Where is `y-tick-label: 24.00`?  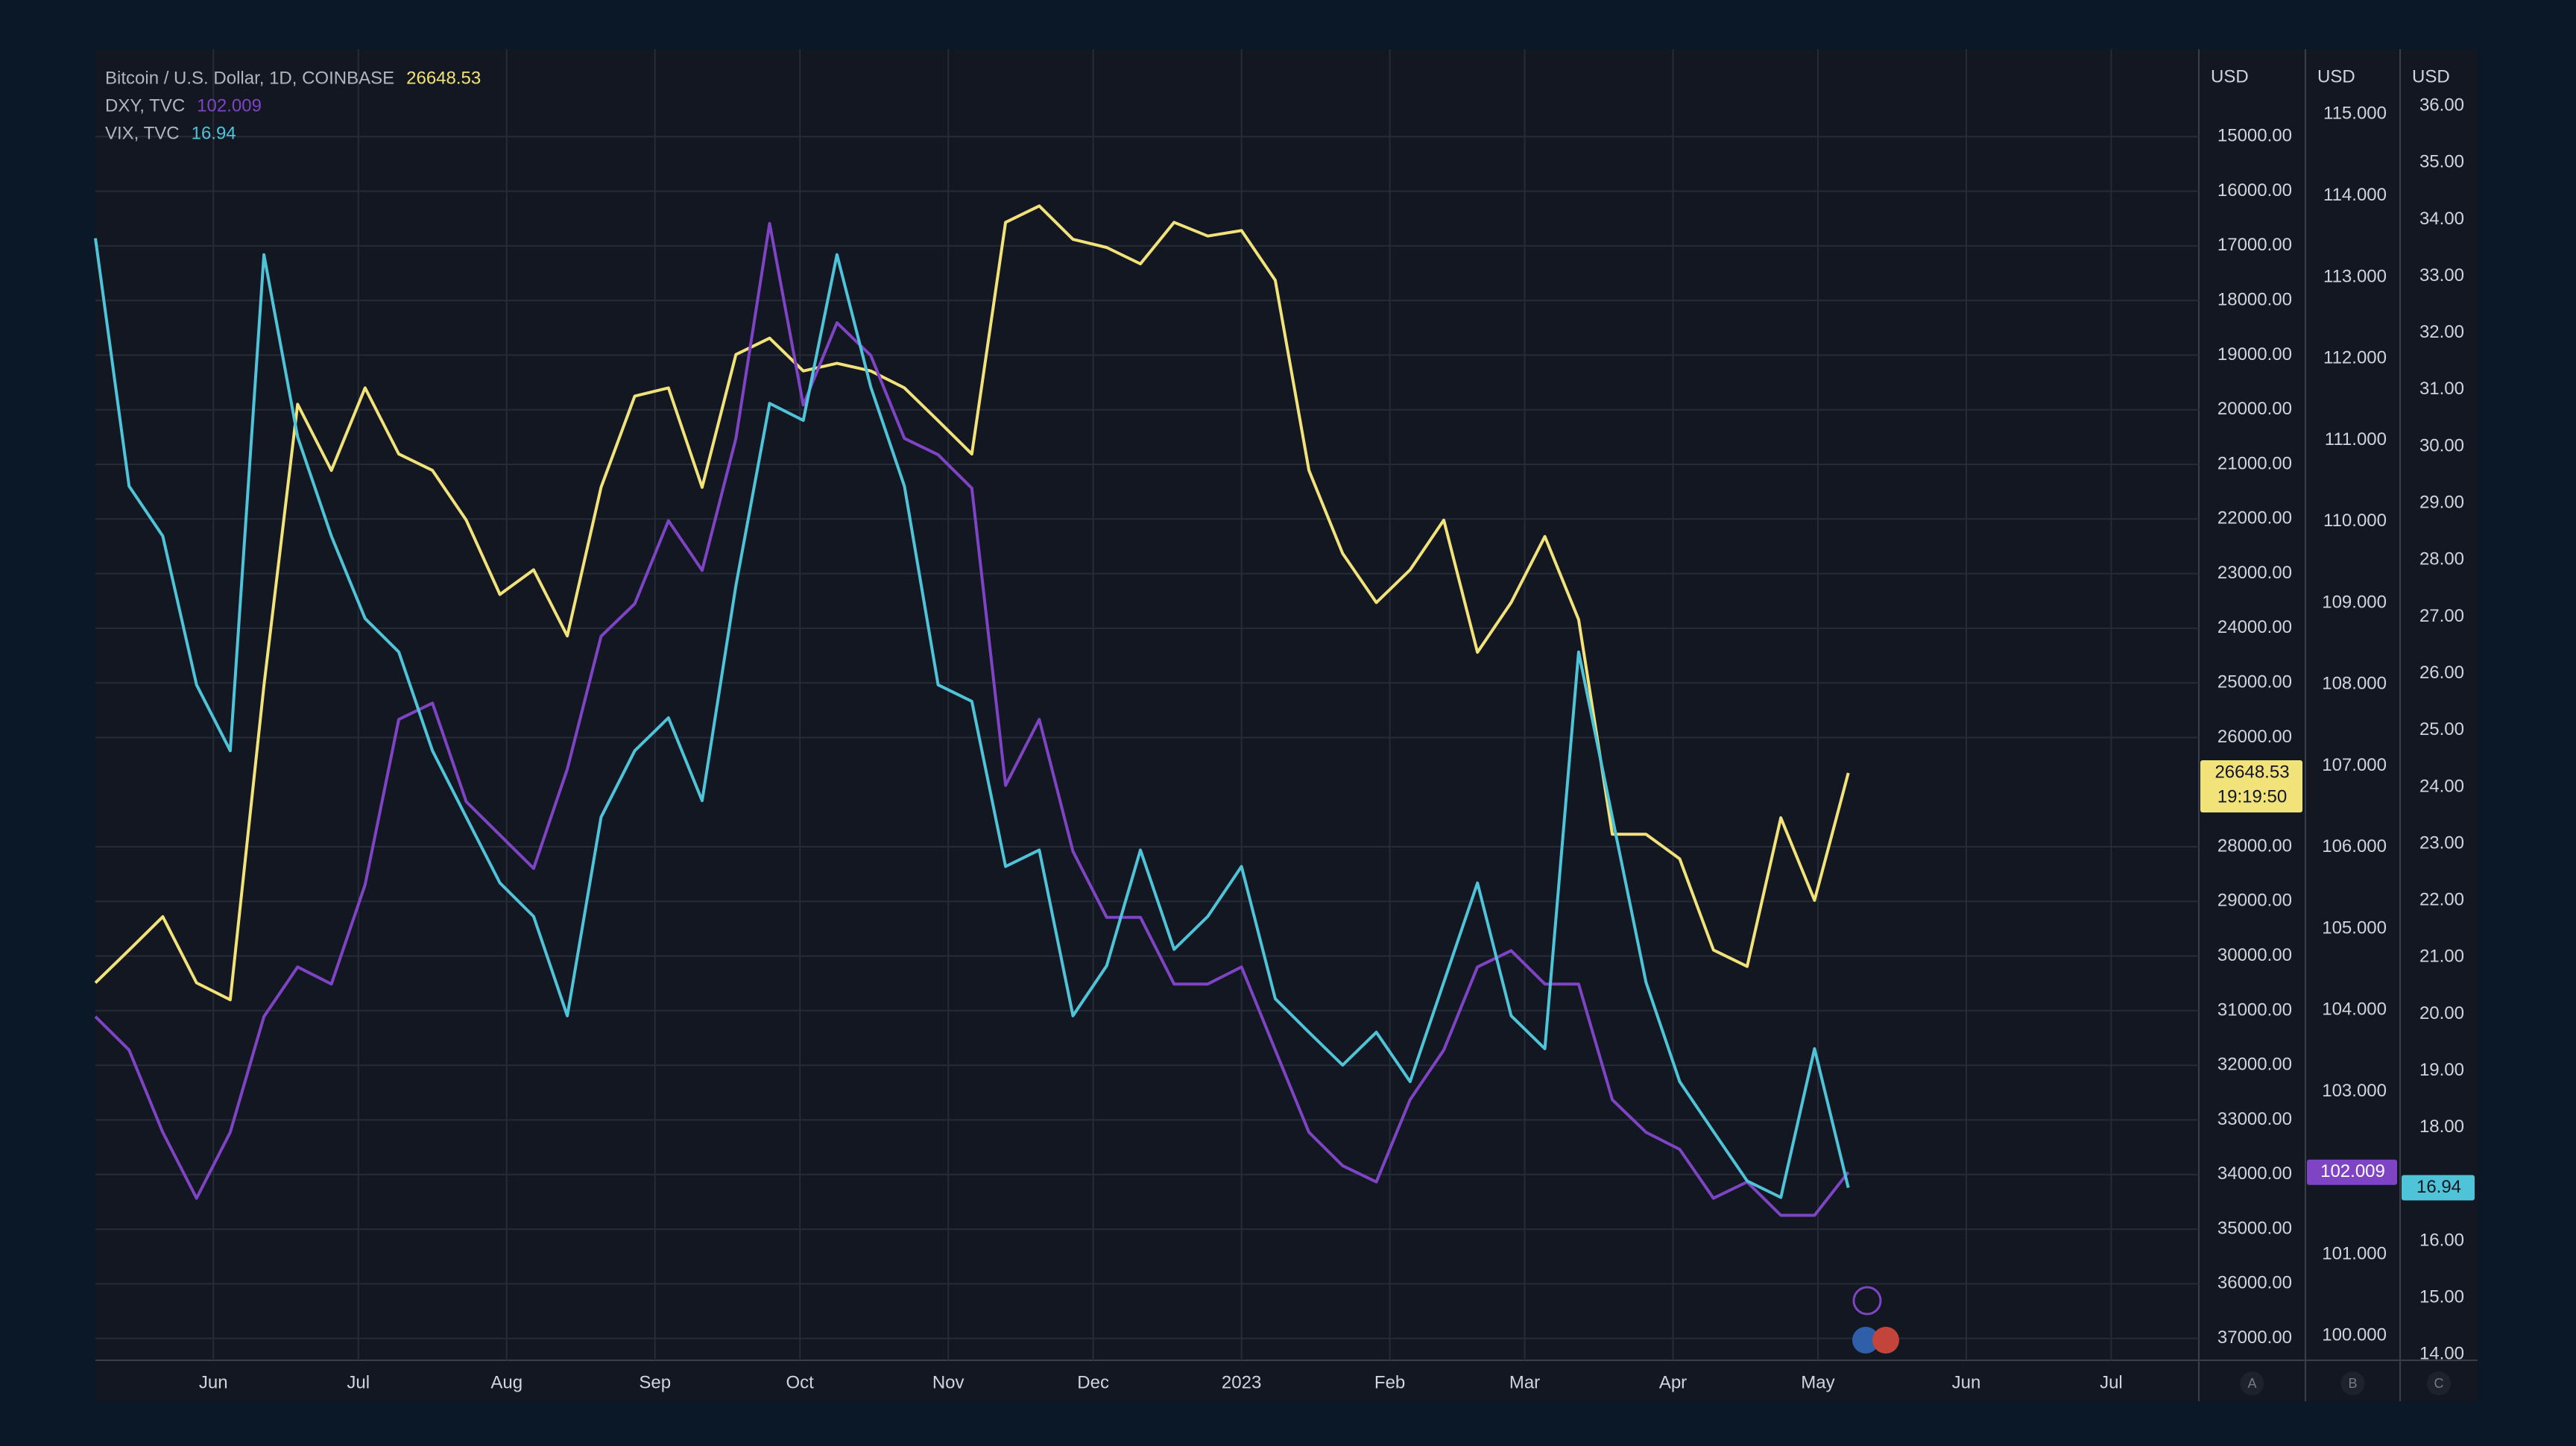 y-tick-label: 24.00 is located at coordinates (2441, 786).